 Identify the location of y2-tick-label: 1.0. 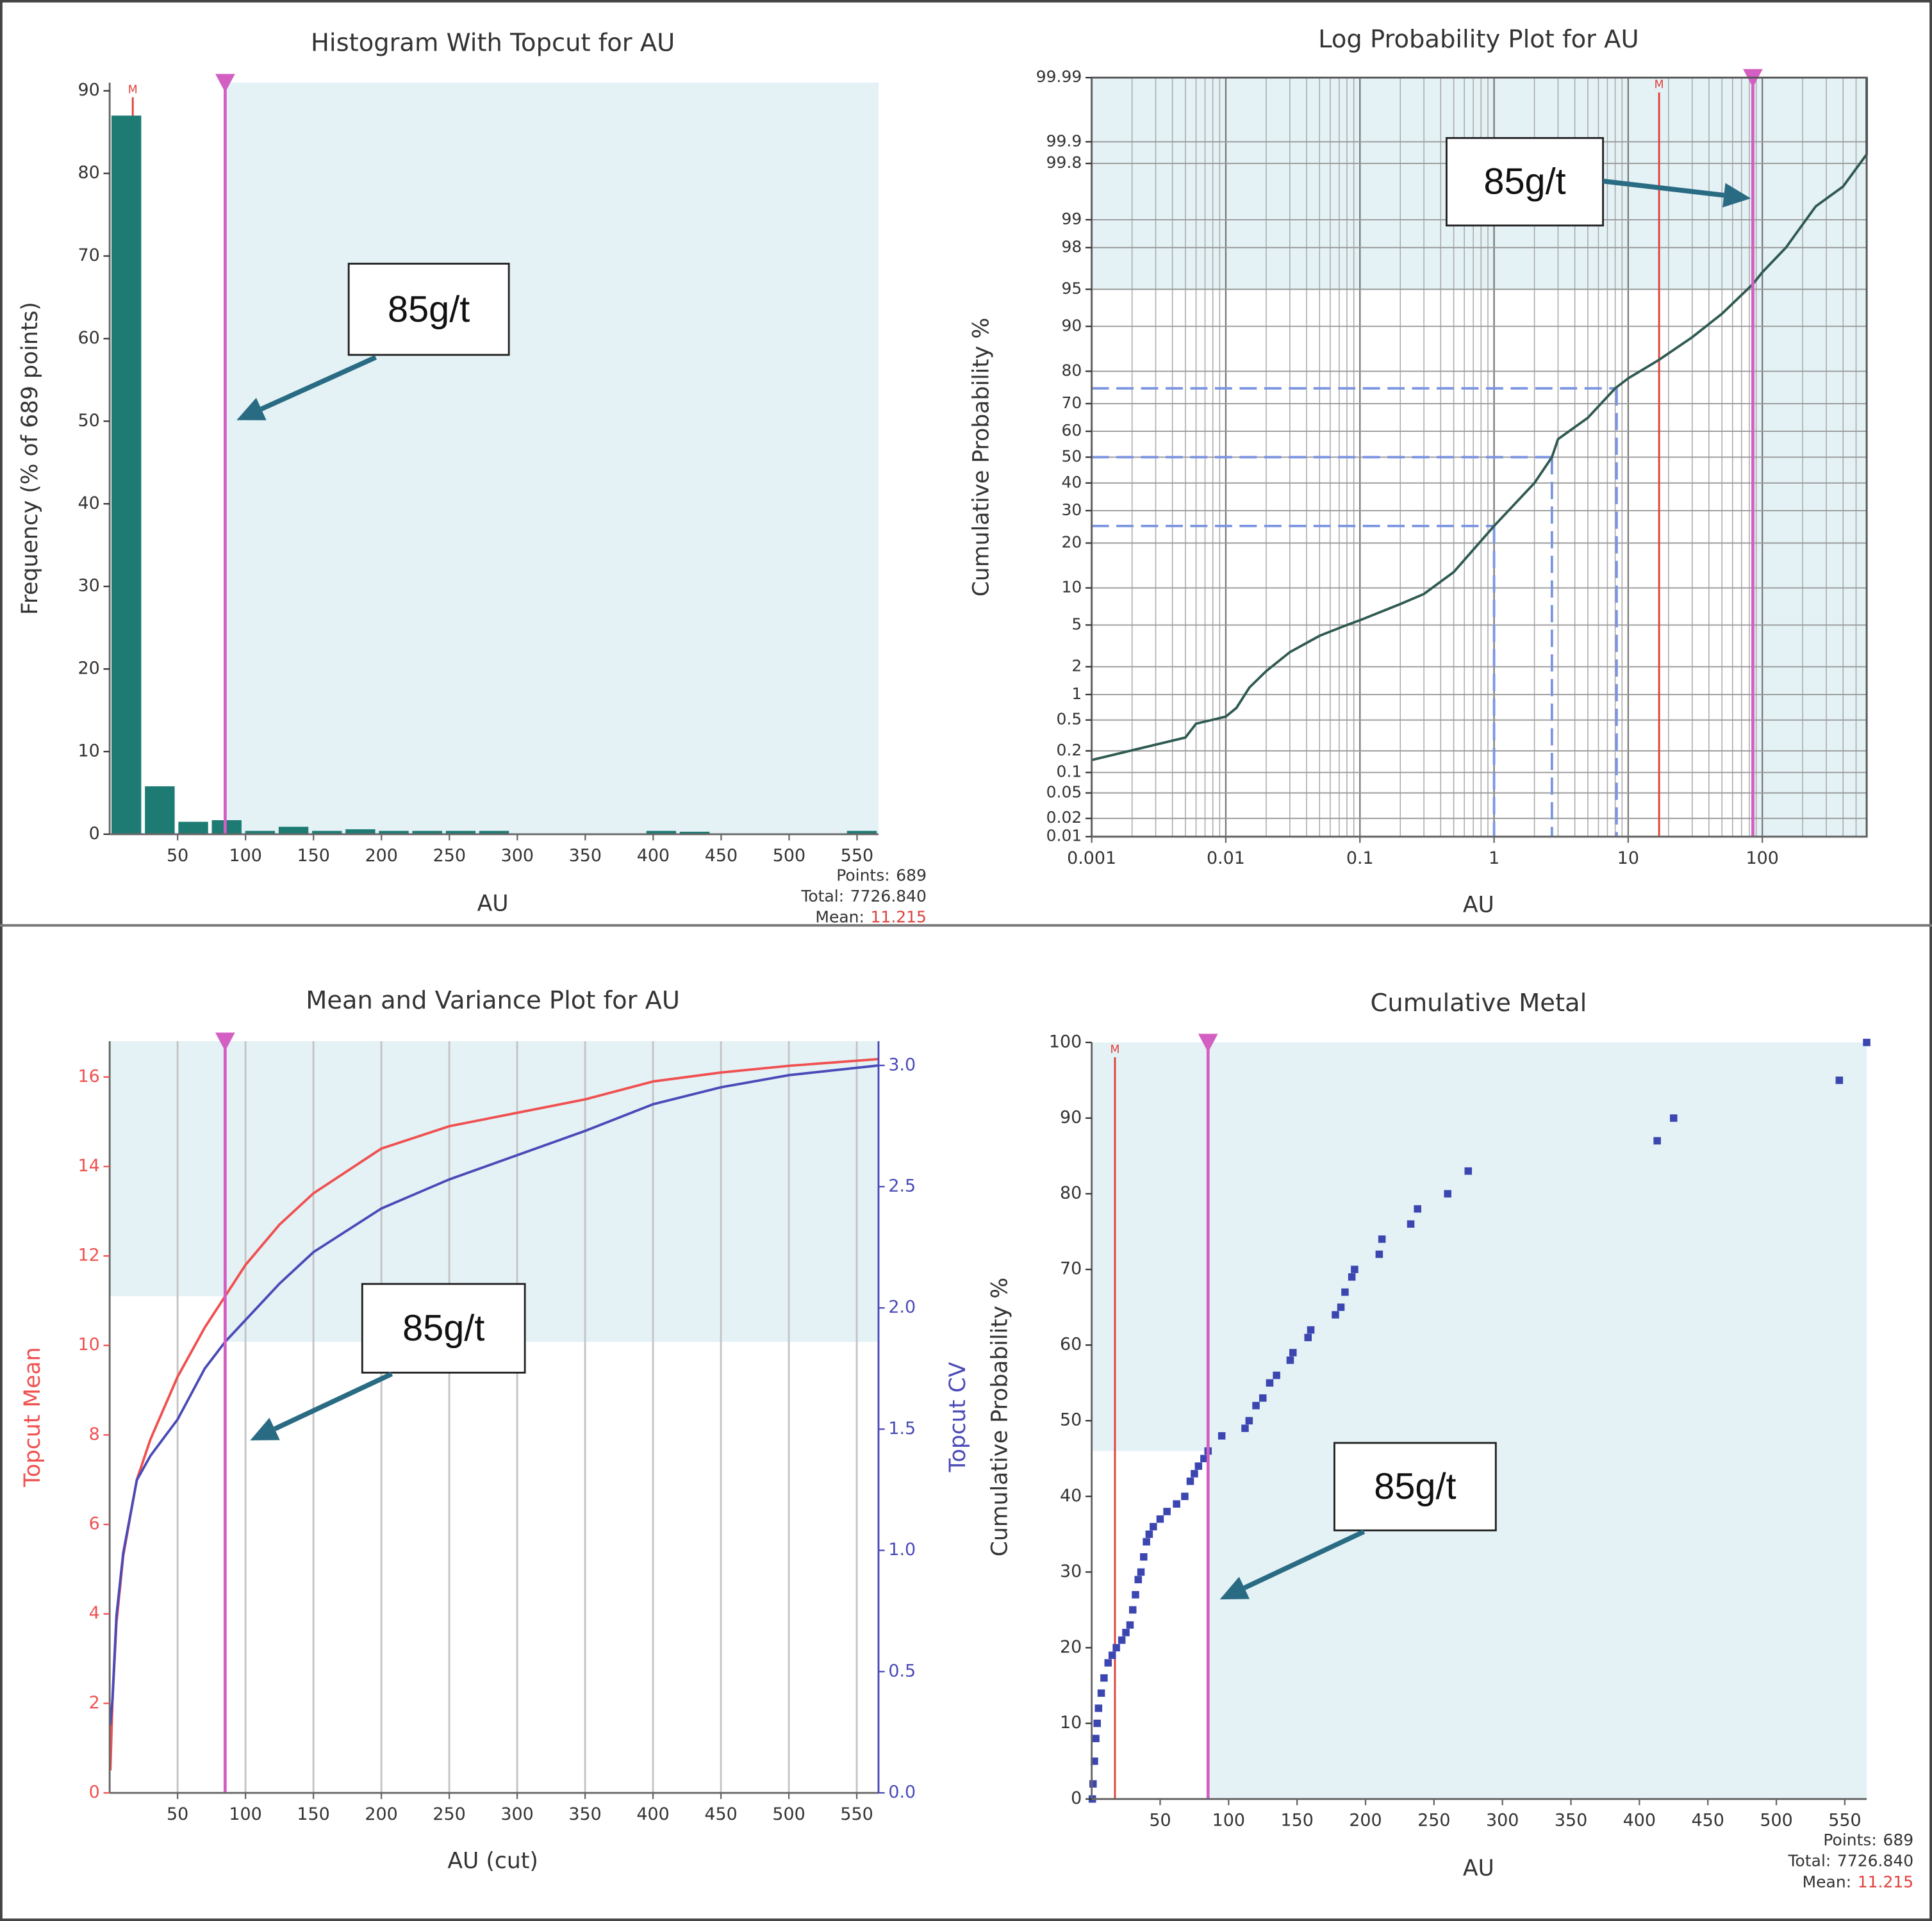
(902, 1550).